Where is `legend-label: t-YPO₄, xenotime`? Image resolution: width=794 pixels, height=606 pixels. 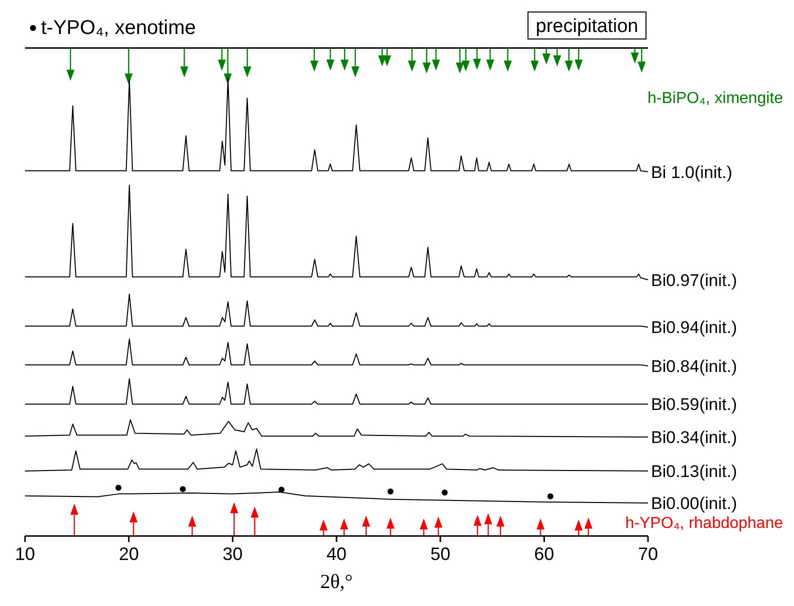 legend-label: t-YPO₄, xenotime is located at coordinates (118, 28).